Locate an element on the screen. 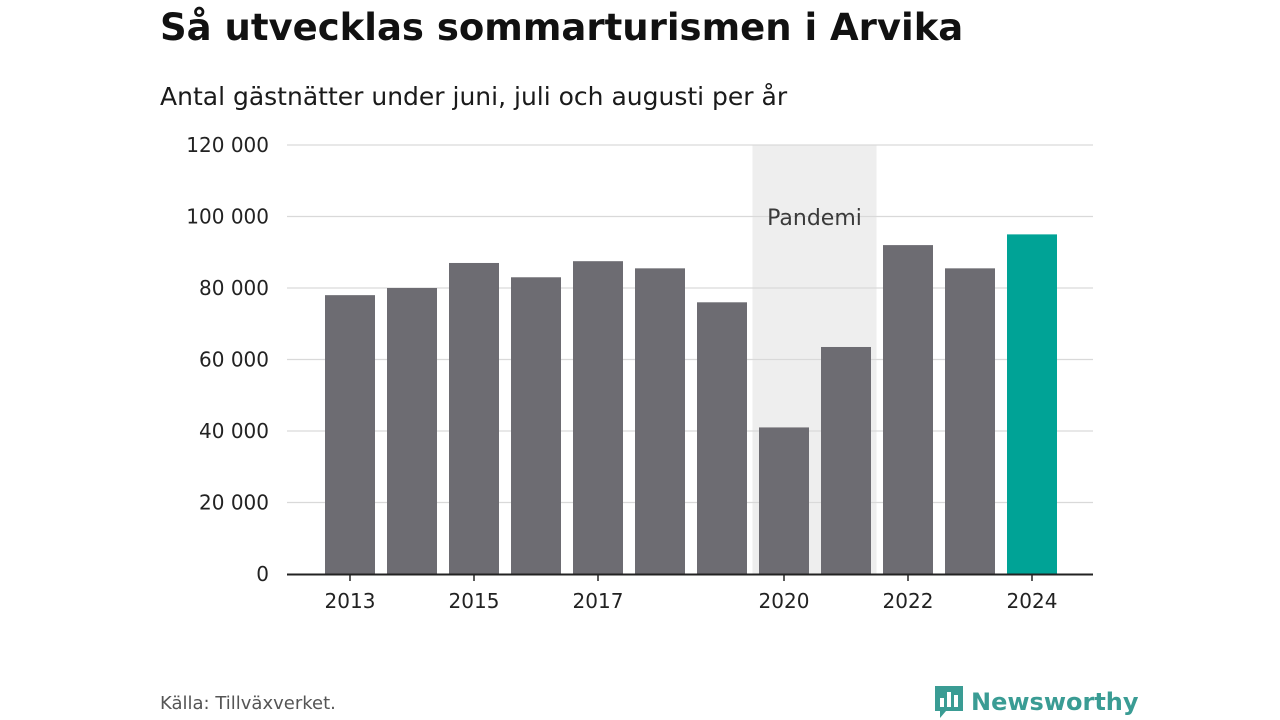  bar-2019 is located at coordinates (722, 438).